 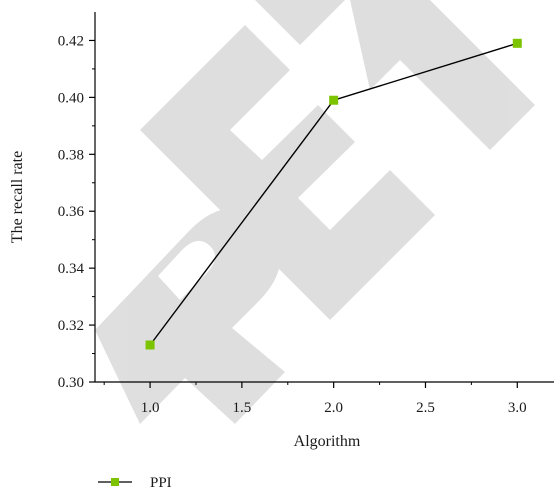 I want to click on x-tick-label: 3.0, so click(x=517, y=408).